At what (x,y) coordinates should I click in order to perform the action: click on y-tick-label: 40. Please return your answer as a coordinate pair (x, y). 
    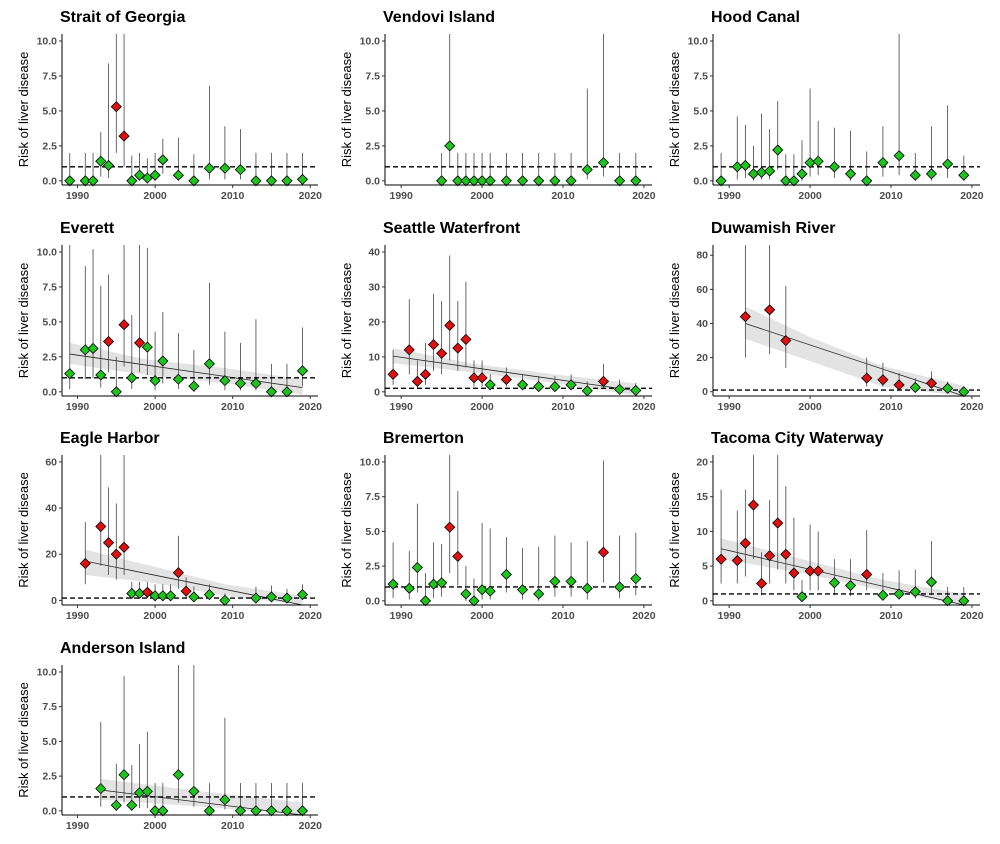
    Looking at the image, I should click on (374, 252).